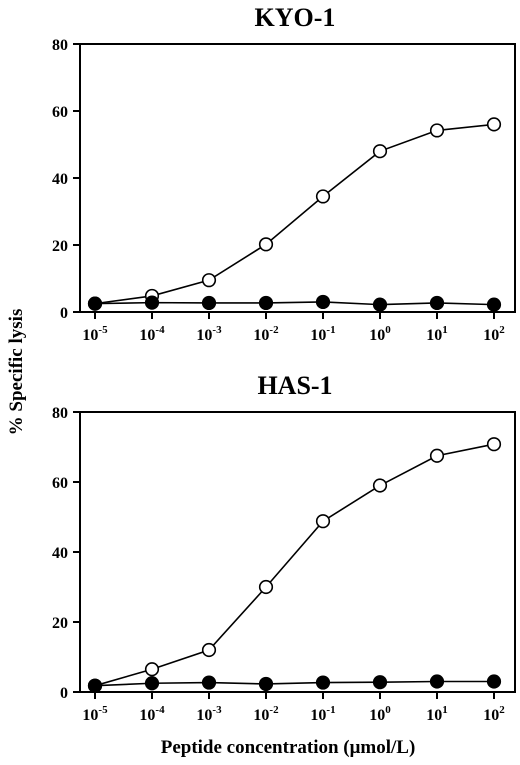 The image size is (520, 765). I want to click on chart-title-kyo1: KYO-1, so click(295, 17).